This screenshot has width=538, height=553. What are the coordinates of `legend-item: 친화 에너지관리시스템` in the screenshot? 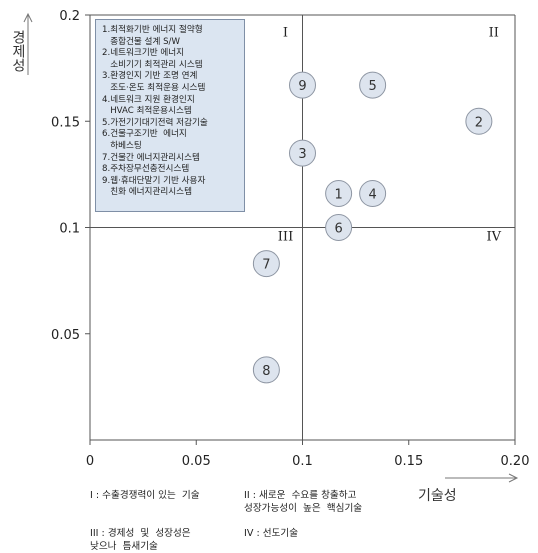 It's located at (147, 192).